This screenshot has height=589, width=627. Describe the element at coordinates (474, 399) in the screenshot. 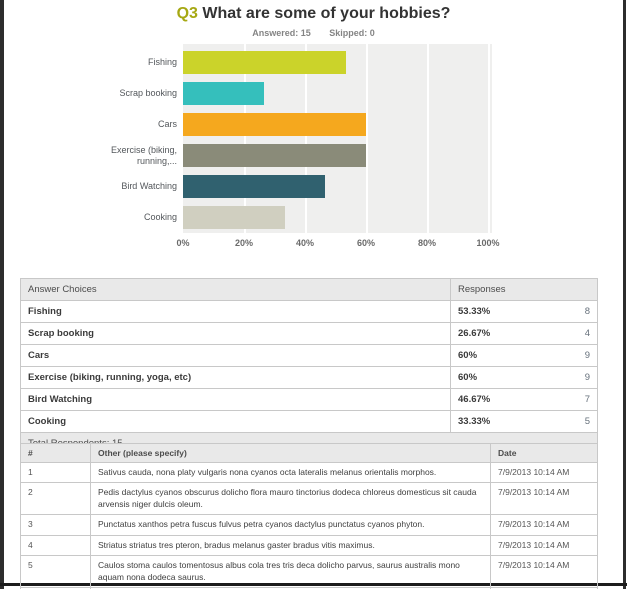

I see `answer-percent: 46.67%` at that location.